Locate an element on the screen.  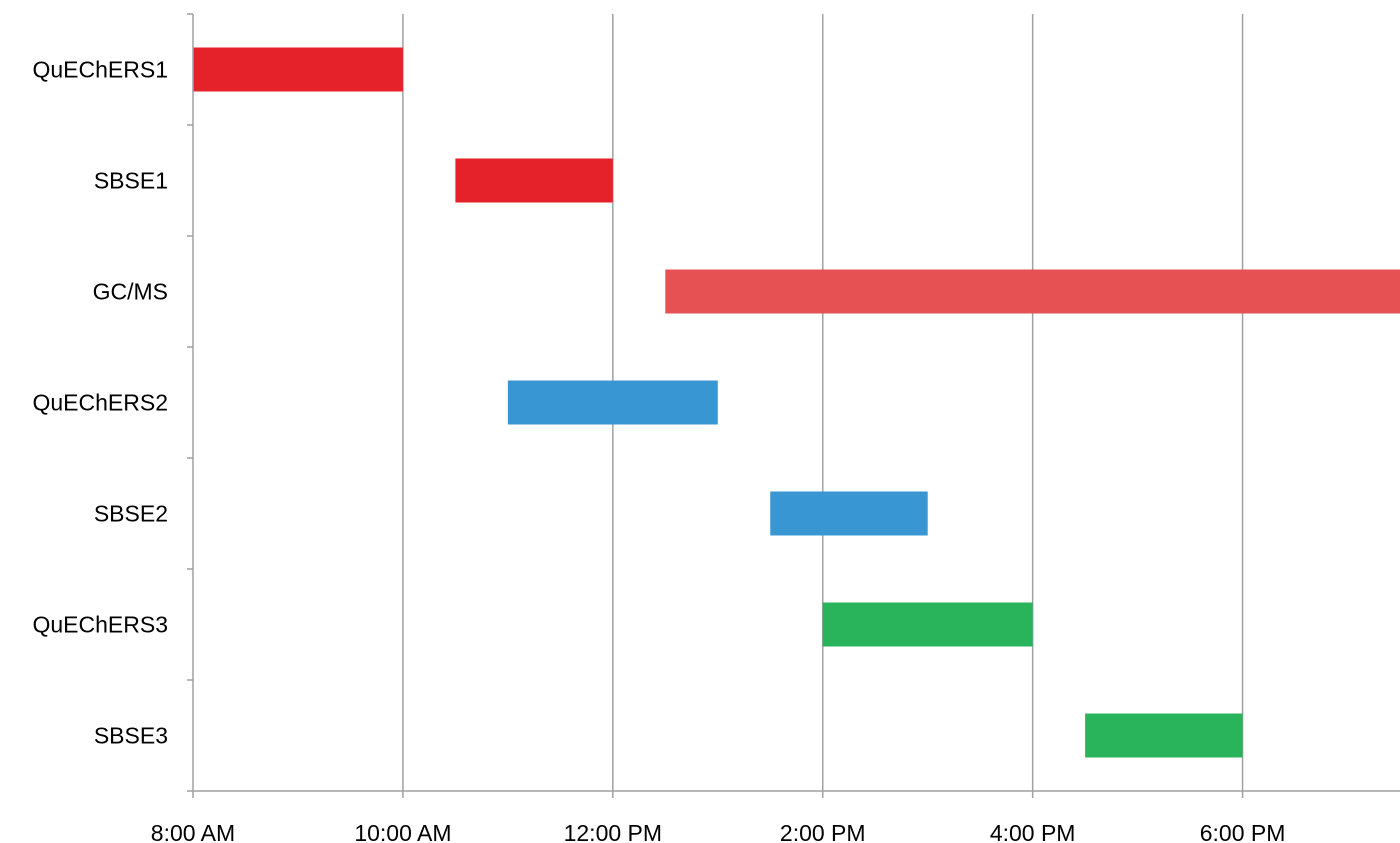
x-tick-label: 2:00 PM is located at coordinates (823, 831).